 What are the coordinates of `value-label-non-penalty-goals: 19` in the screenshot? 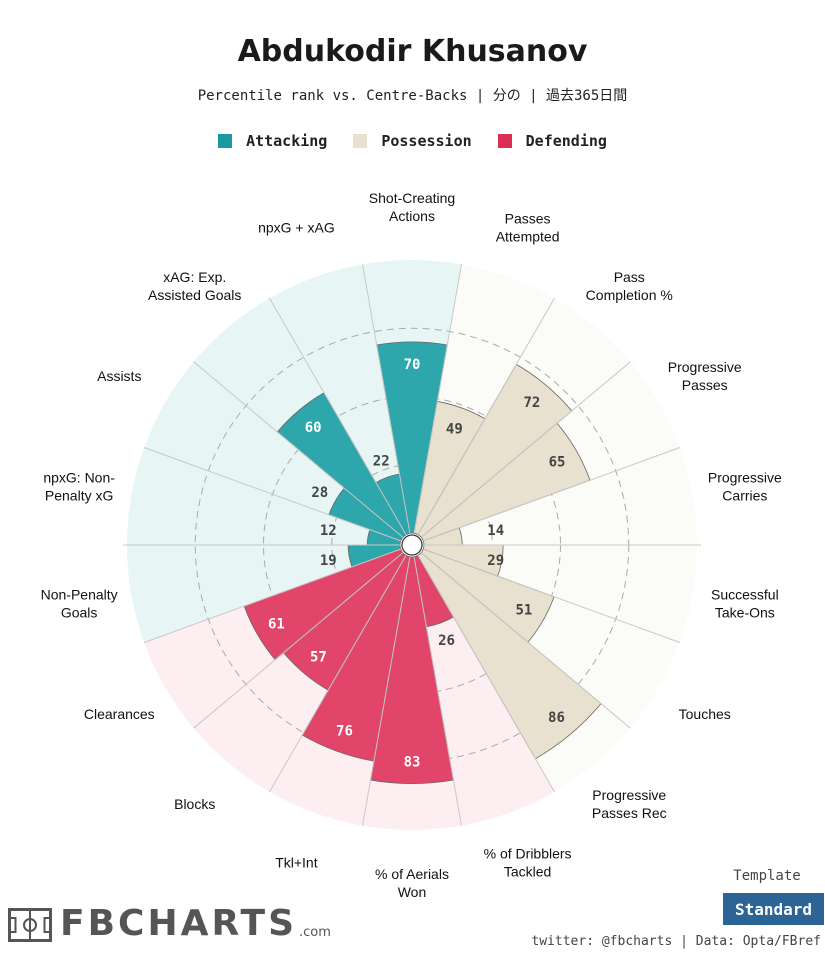 It's located at (328, 561).